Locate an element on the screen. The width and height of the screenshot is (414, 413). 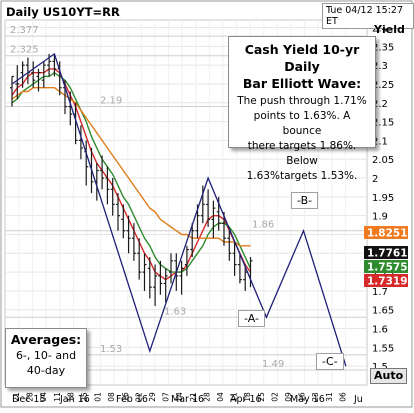
price-tag-label: 1.7761 is located at coordinates (387, 254).